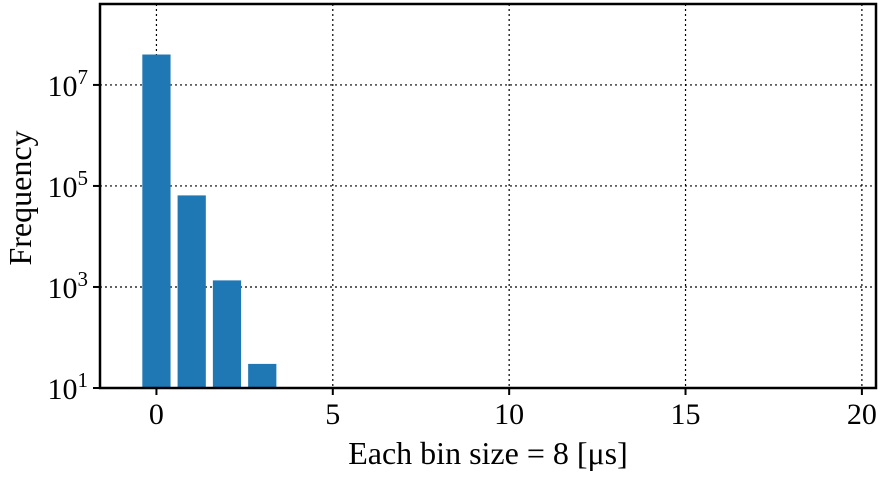  I want to click on x-tick-label: 0, so click(156, 414).